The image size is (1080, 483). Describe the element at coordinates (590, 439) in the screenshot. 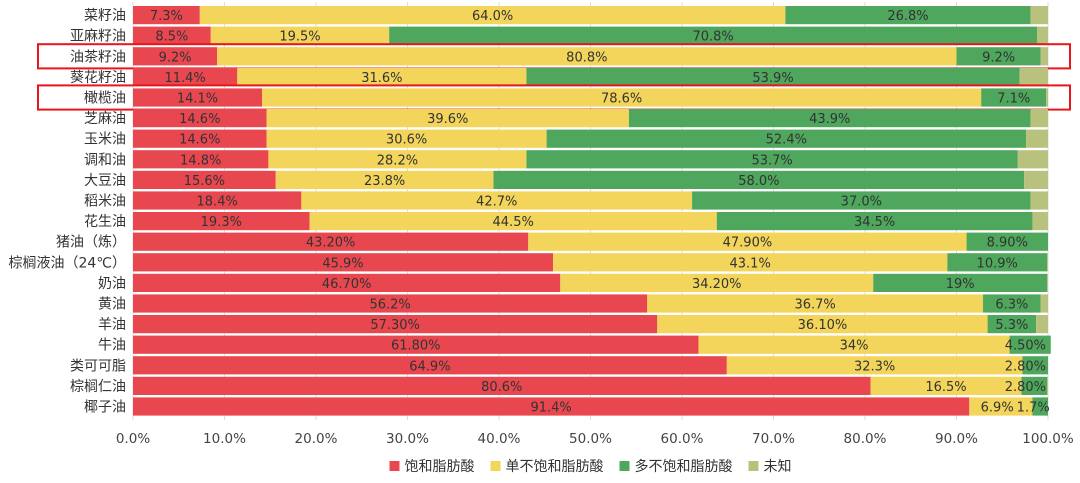

I see `x-tick-label: 50.0%` at that location.